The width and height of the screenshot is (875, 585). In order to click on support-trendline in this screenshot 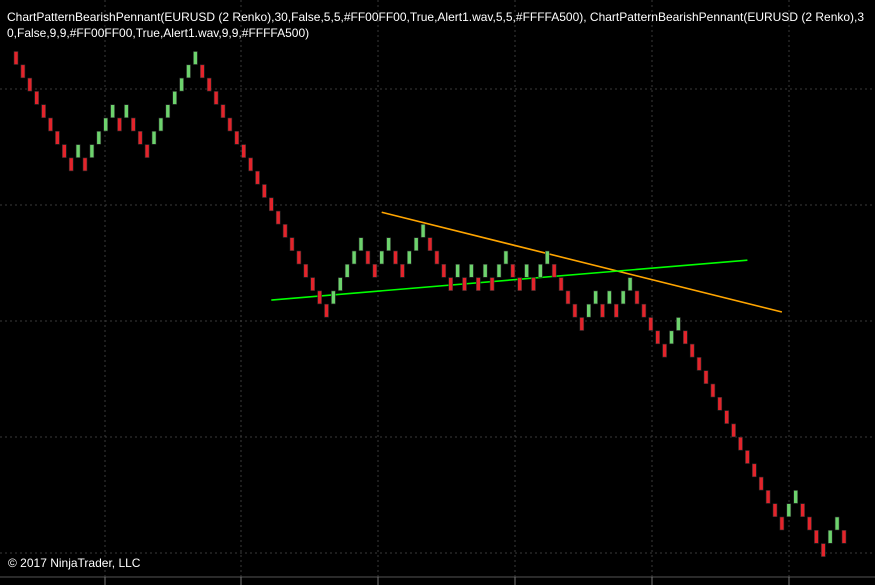, I will do `click(509, 280)`.